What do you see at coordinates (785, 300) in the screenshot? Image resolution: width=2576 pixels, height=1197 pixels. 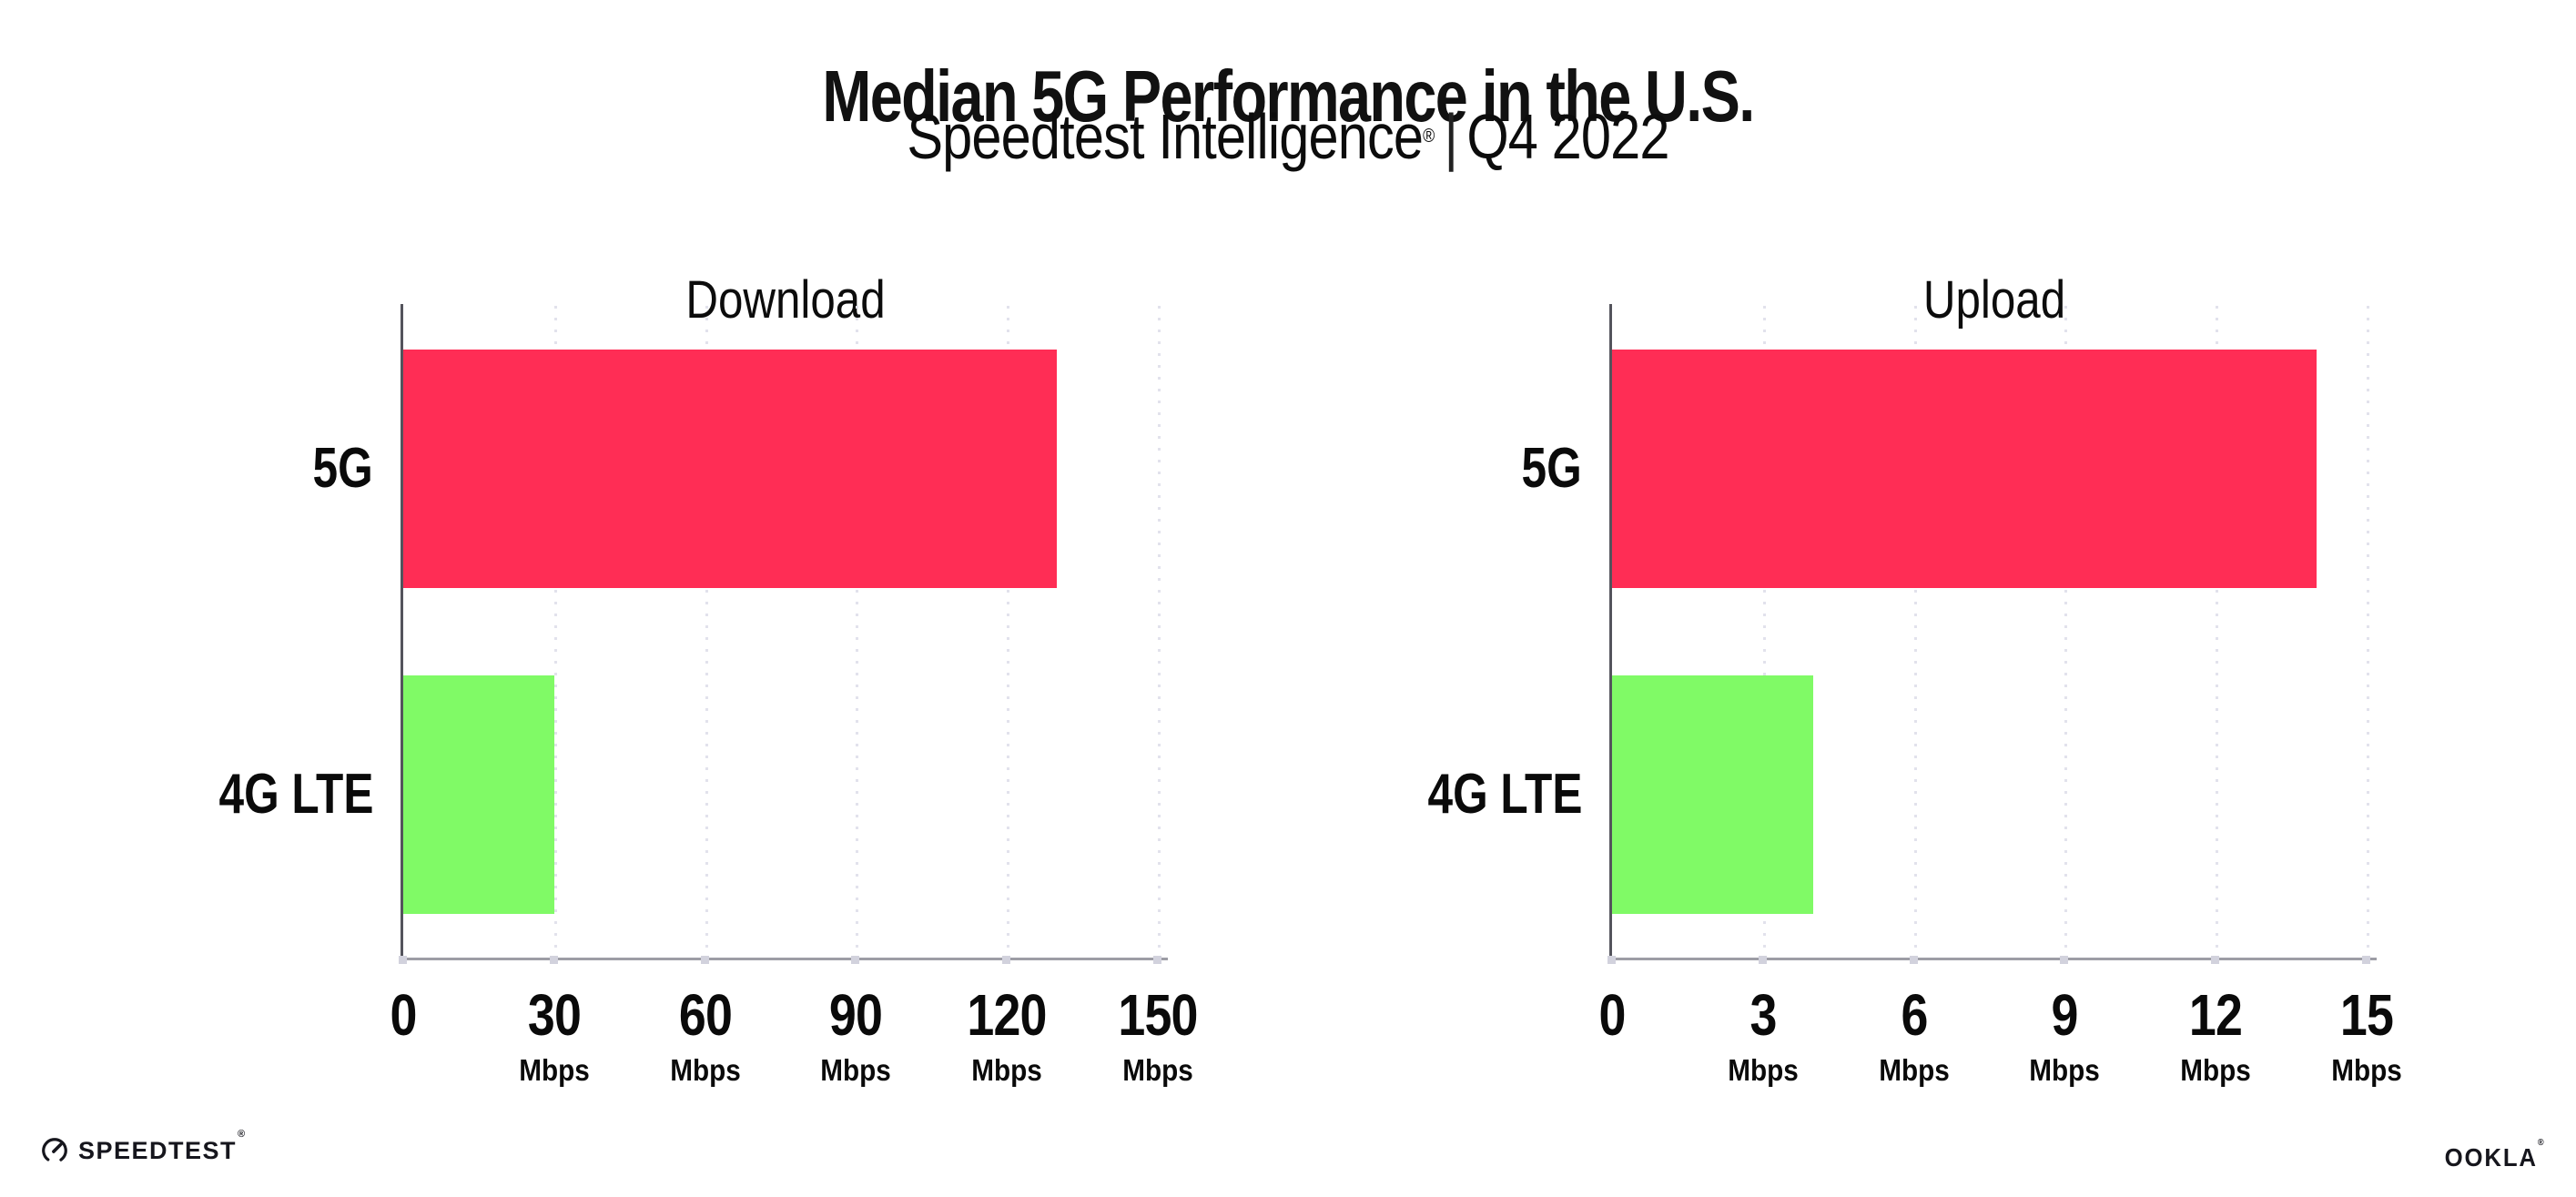 I see `chart-title-download: Download` at bounding box center [785, 300].